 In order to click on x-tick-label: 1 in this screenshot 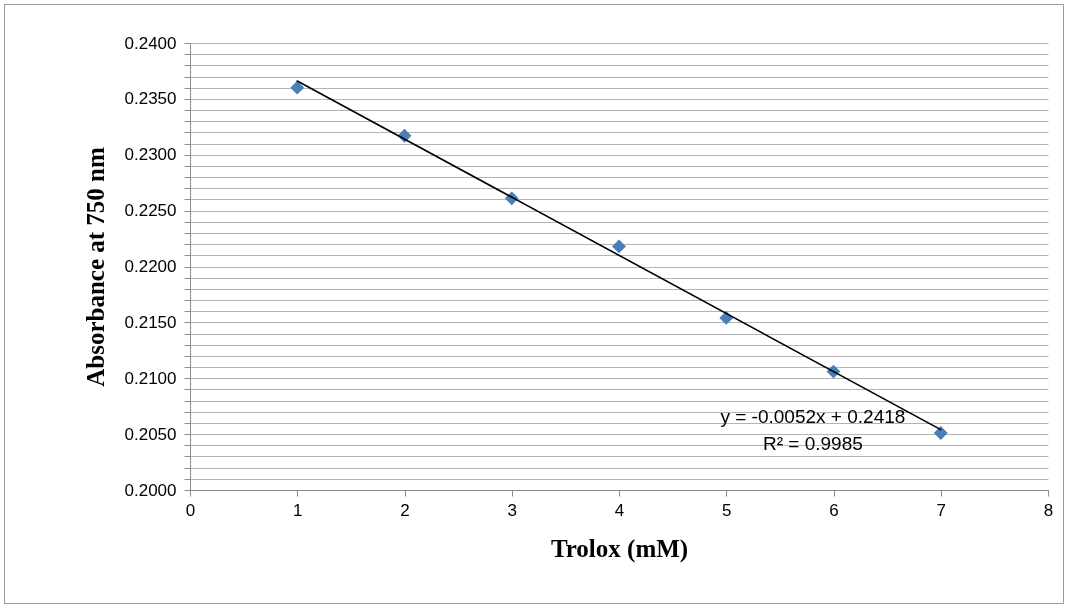, I will do `click(298, 510)`.